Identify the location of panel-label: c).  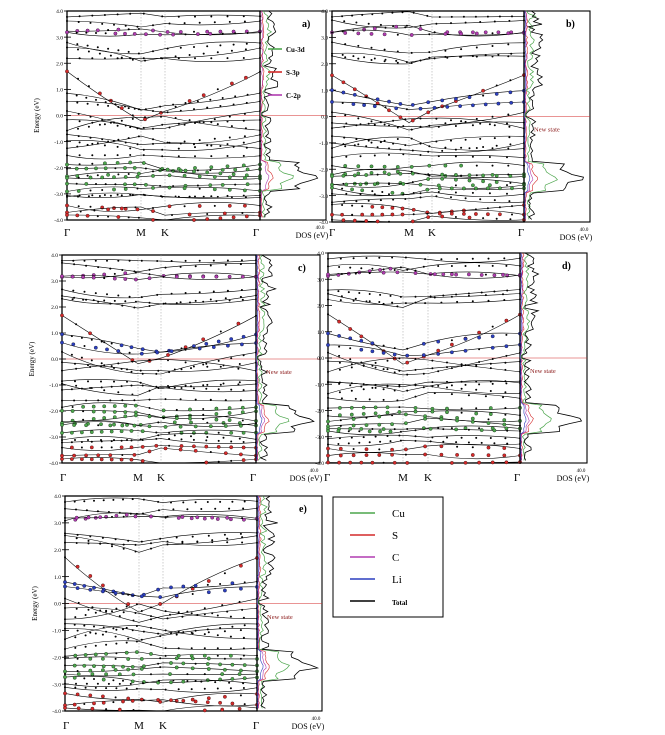
(302, 268).